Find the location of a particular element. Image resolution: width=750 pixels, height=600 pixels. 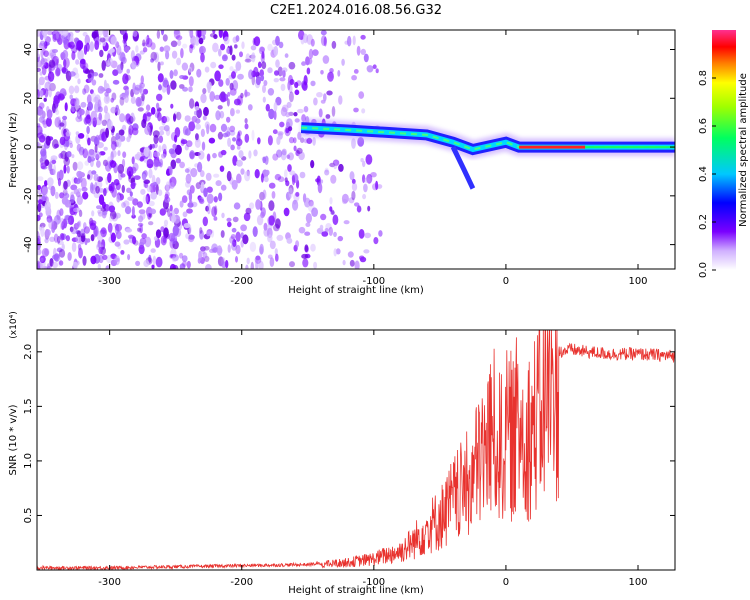

y-tick-label: 40 is located at coordinates (28, 49).